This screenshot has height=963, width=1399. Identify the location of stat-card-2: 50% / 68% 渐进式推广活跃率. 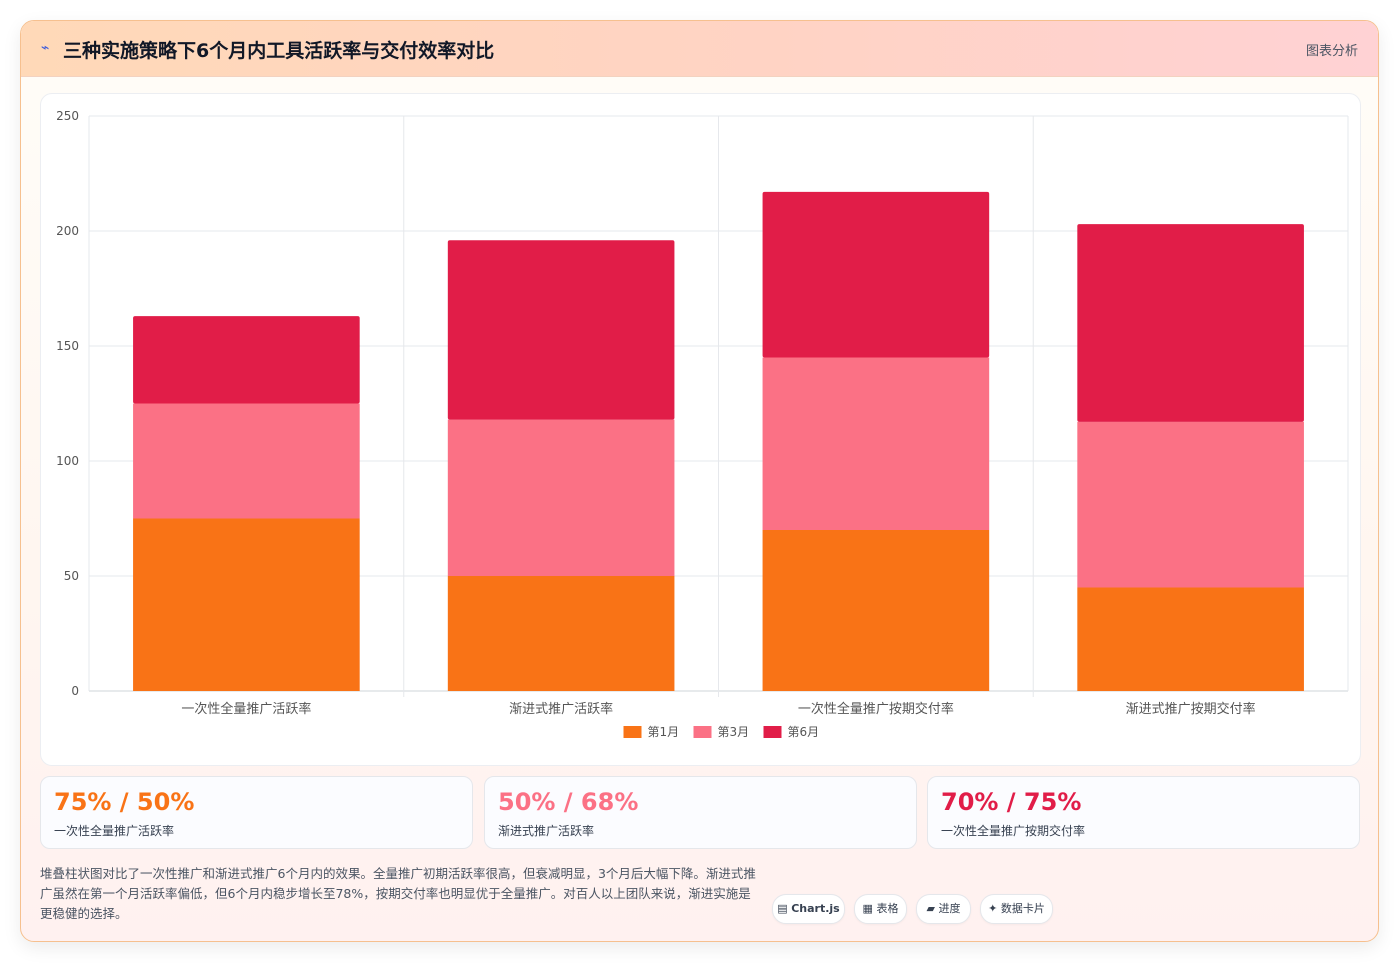
(700, 812).